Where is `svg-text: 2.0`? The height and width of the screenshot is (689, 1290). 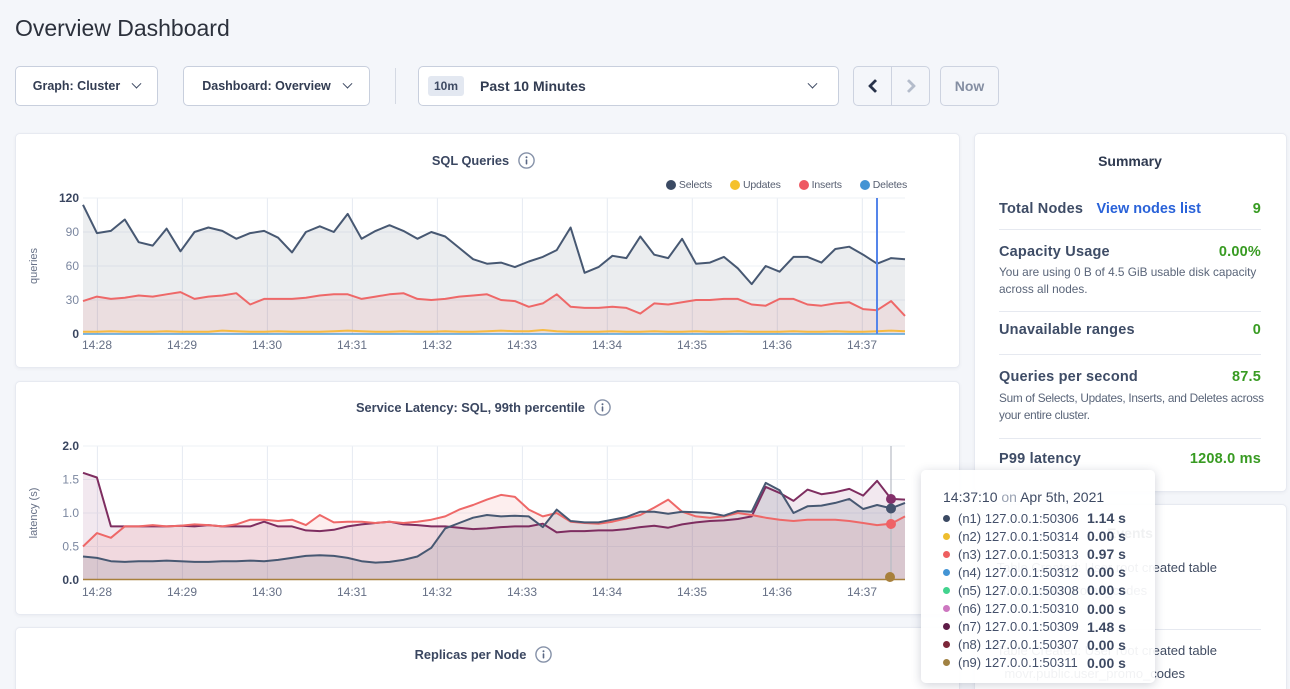 svg-text: 2.0 is located at coordinates (70, 446).